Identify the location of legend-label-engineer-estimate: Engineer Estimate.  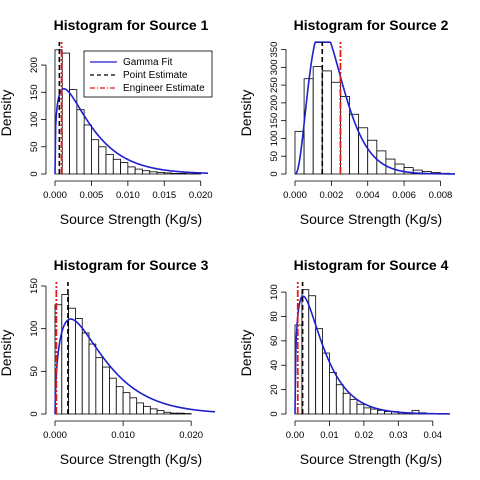
(164, 88).